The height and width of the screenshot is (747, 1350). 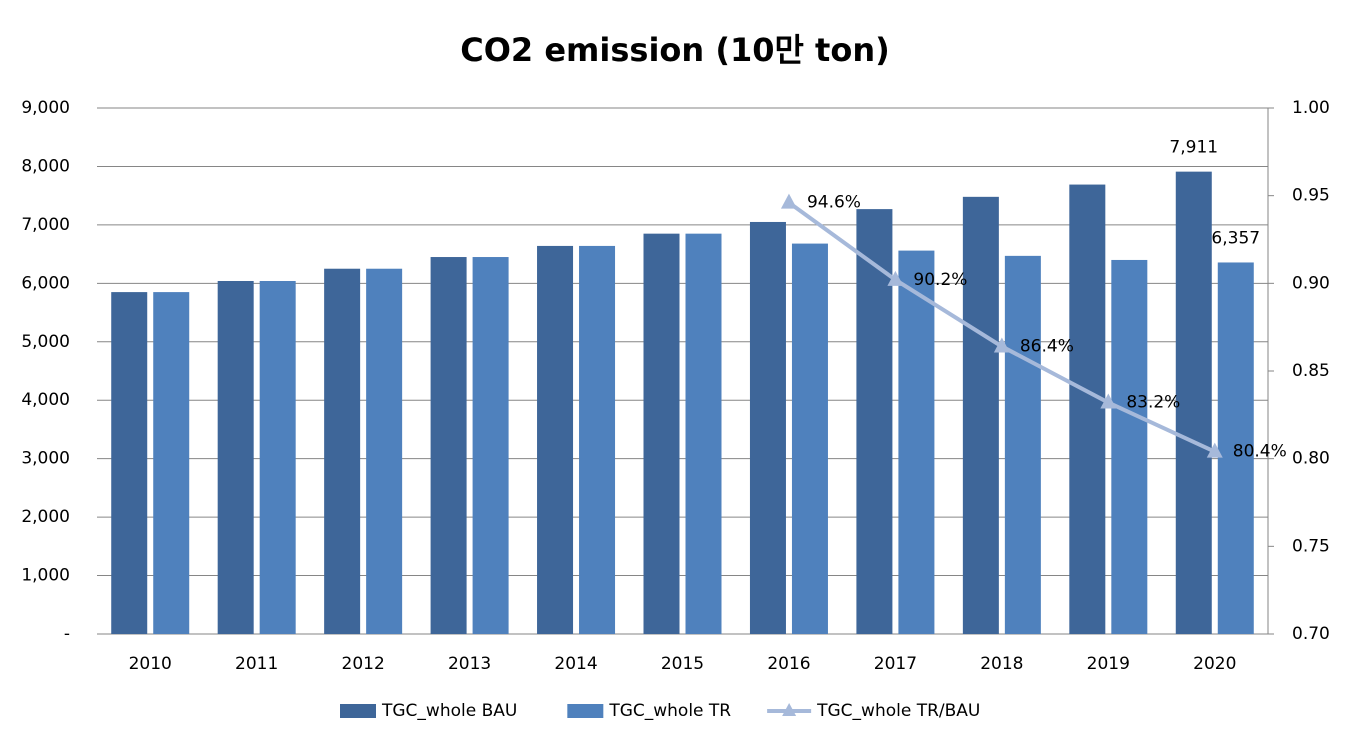 What do you see at coordinates (1001, 664) in the screenshot?
I see `x-tick-label: 2018` at bounding box center [1001, 664].